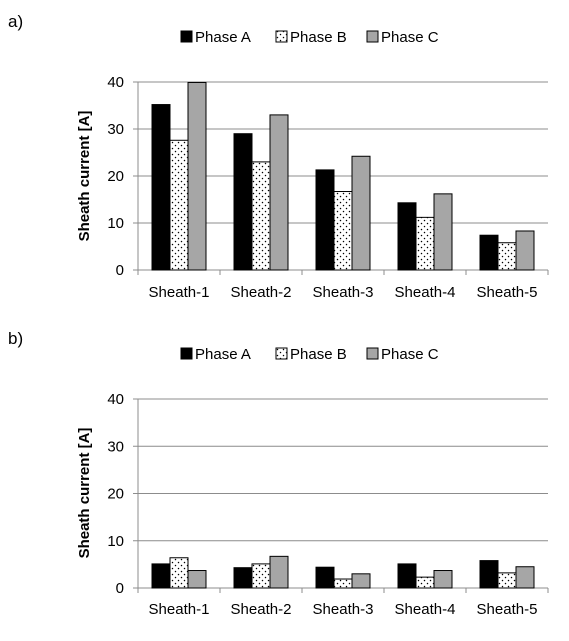  I want to click on panel-label-a: a), so click(16, 21).